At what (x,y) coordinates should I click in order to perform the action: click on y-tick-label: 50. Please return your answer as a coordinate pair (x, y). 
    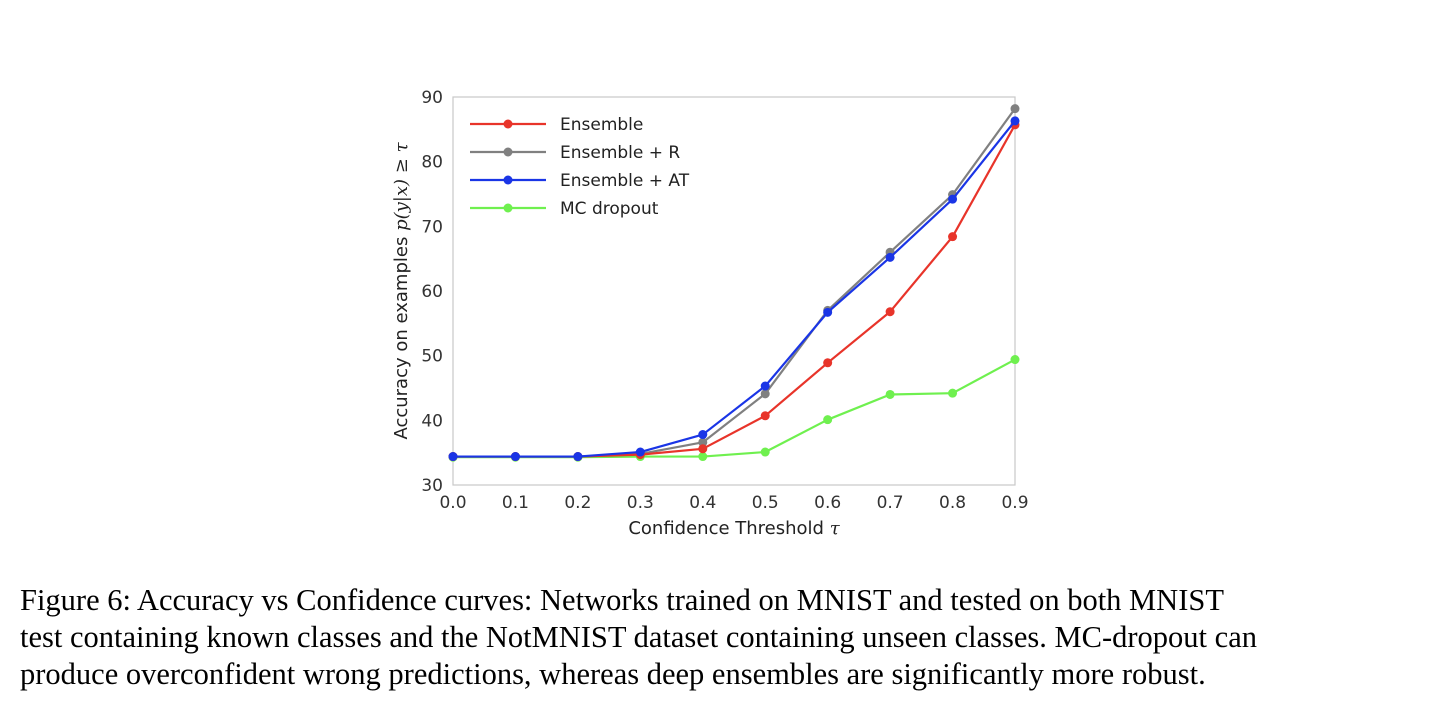
    Looking at the image, I should click on (432, 357).